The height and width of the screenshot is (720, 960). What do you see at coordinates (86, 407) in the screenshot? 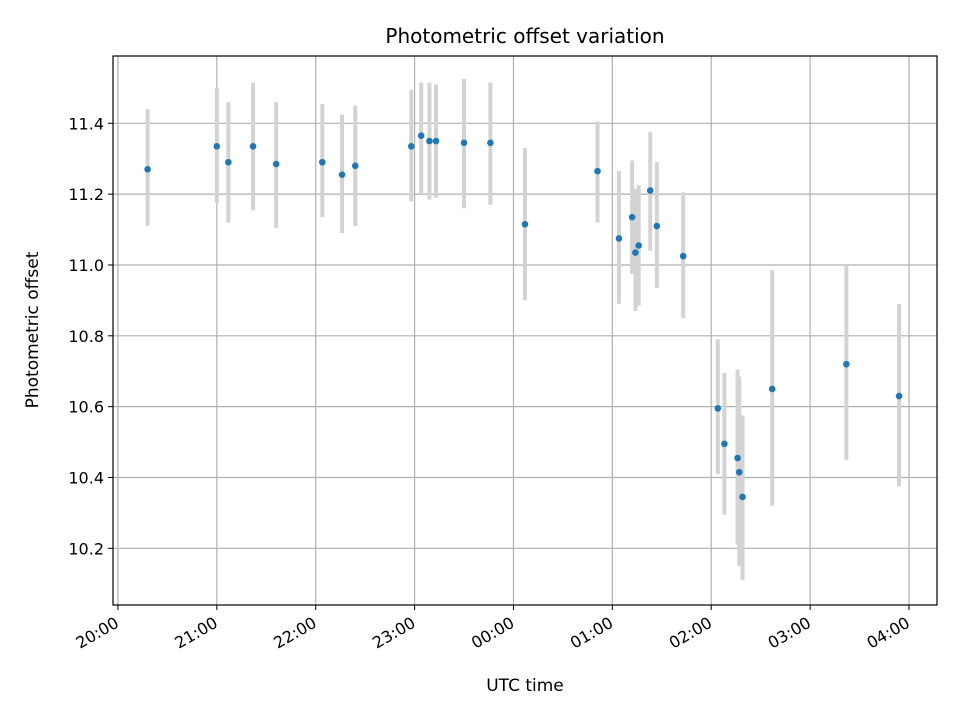
I see `y-tick-label: 10.6` at bounding box center [86, 407].